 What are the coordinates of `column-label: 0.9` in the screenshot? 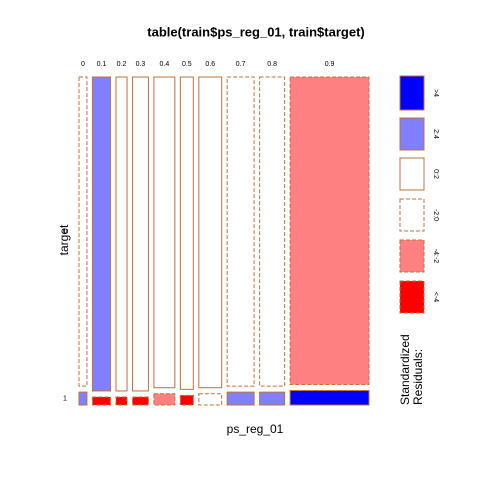 It's located at (330, 64).